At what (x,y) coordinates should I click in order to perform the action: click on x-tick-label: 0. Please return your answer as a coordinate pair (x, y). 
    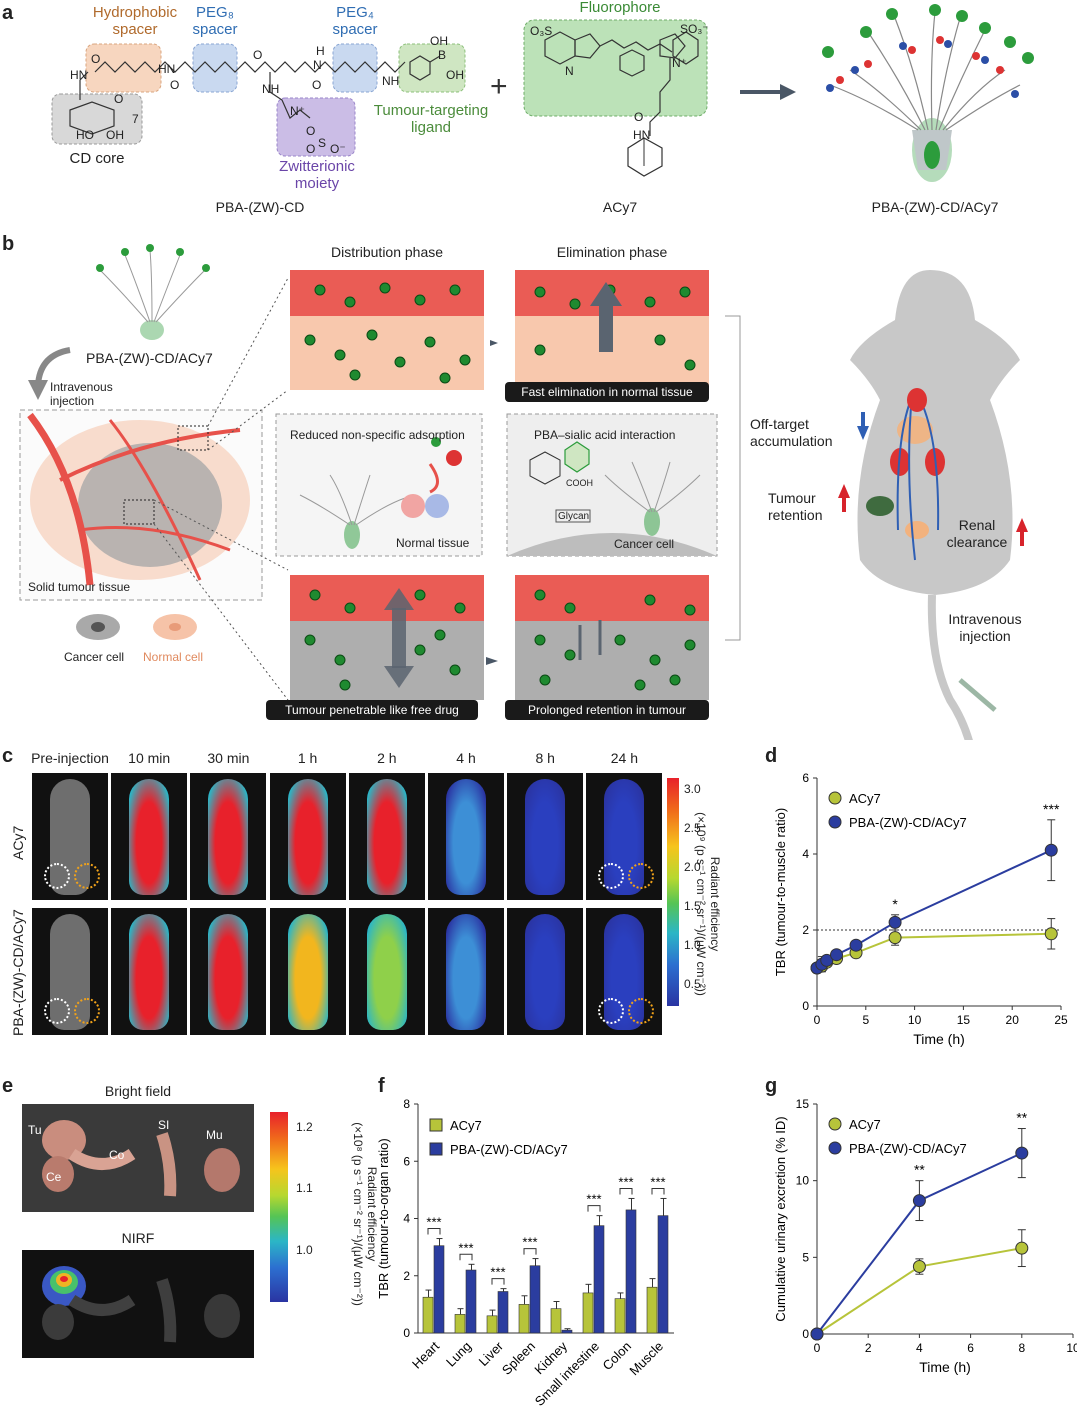
    Looking at the image, I should click on (817, 1348).